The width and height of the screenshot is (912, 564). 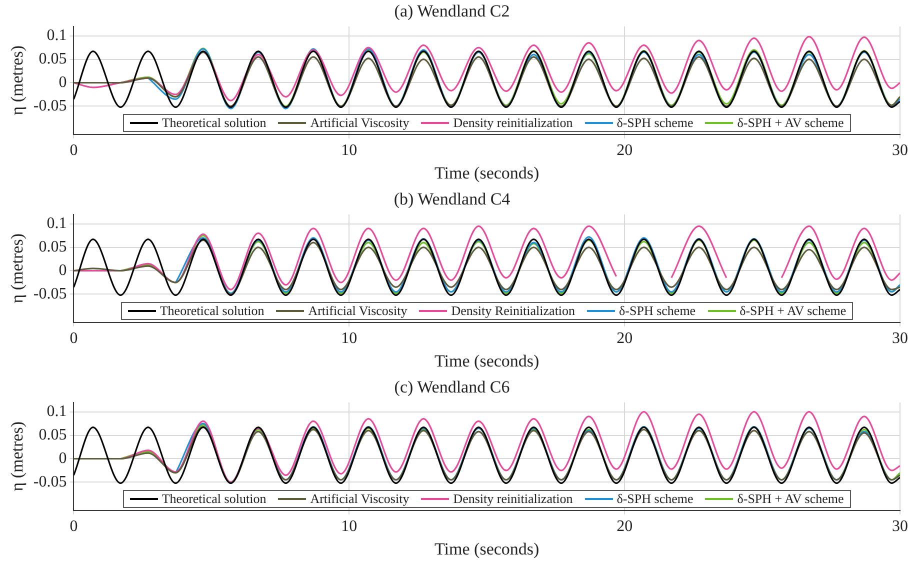 I want to click on chart-title: (b) Wendland C4, so click(x=452, y=199).